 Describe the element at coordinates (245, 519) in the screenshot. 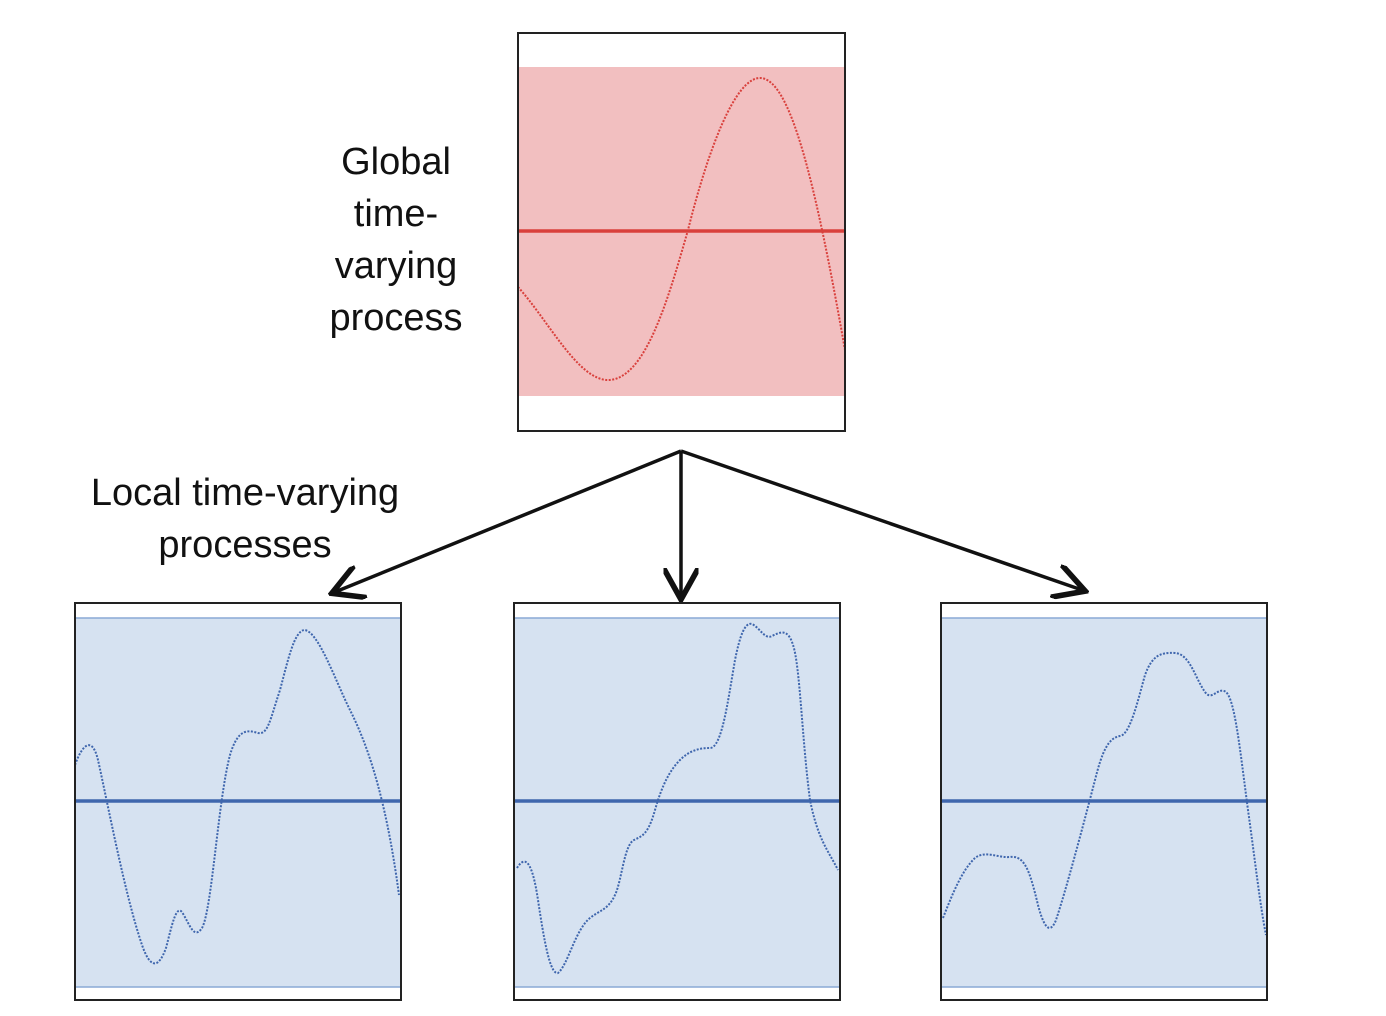

I see `local-processes-label: Local time-varying processes` at that location.